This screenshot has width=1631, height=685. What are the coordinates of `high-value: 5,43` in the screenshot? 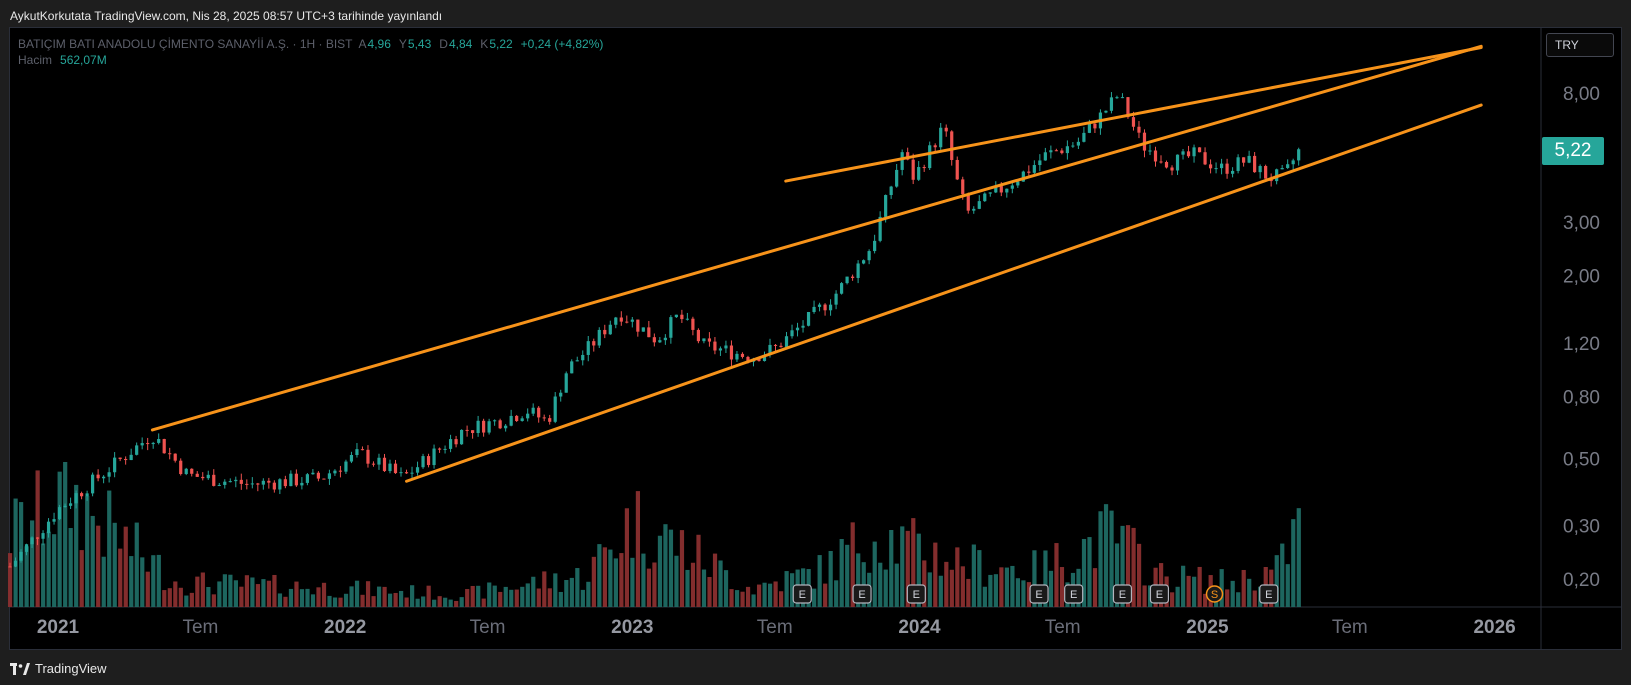 It's located at (419, 44).